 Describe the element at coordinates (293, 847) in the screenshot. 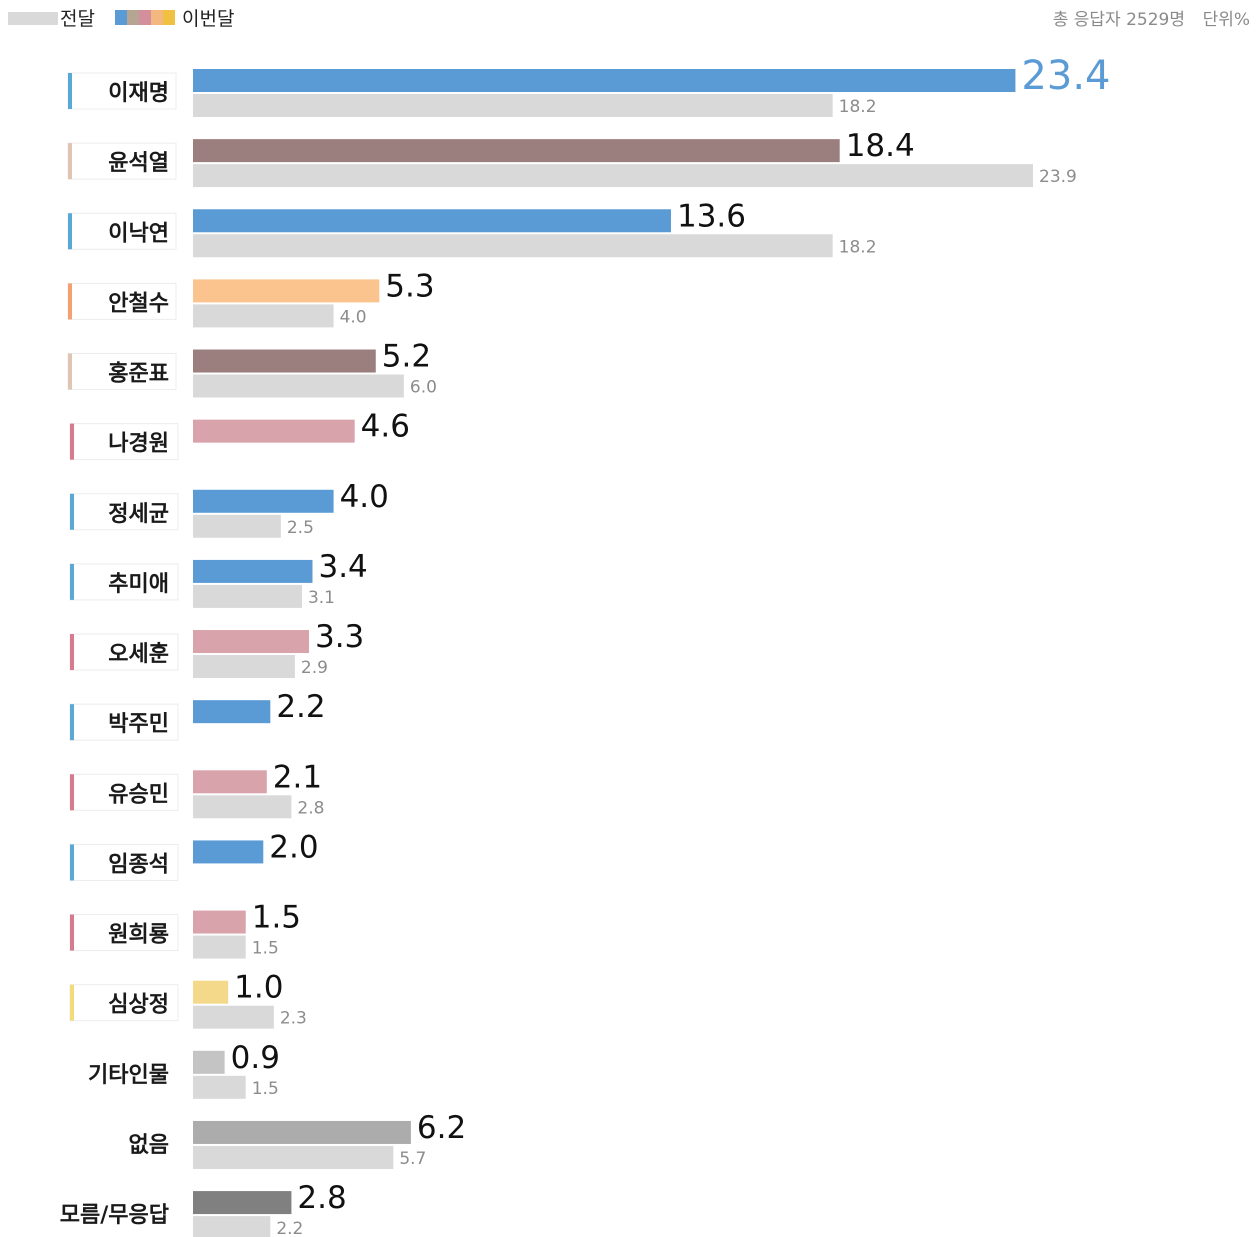

I see `data-label-current: 2.0` at that location.